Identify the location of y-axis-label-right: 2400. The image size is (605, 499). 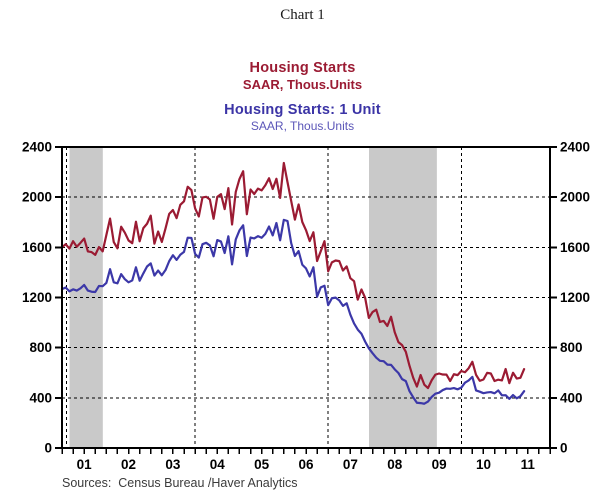
(575, 147).